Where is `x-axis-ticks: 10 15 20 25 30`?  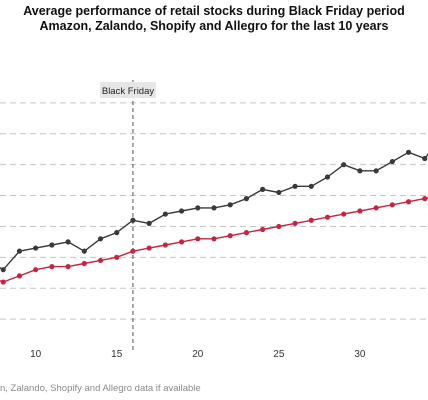
x-axis-ticks: 10 15 20 25 30 is located at coordinates (198, 354).